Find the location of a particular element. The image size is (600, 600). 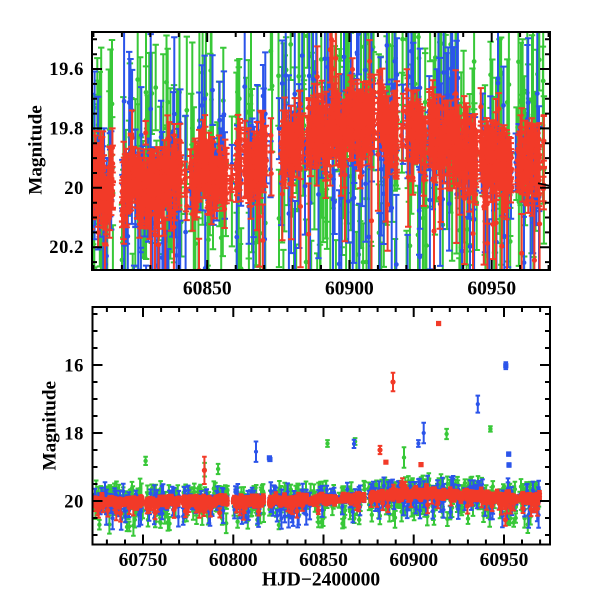

svg-text: 18 is located at coordinates (74, 434).